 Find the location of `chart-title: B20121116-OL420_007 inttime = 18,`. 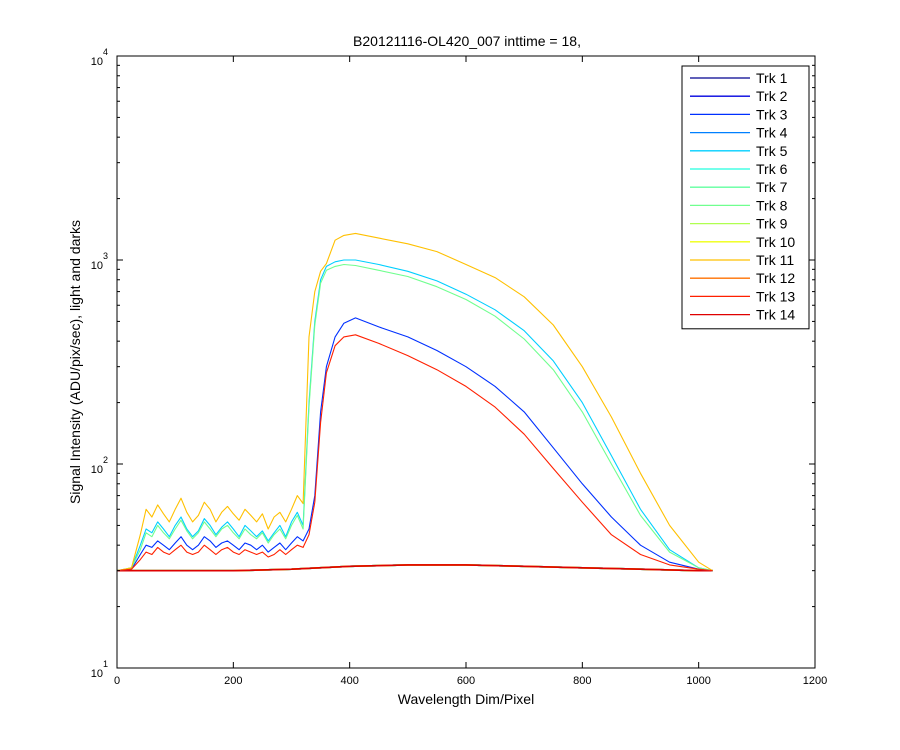

chart-title: B20121116-OL420_007 inttime = 18, is located at coordinates (467, 41).